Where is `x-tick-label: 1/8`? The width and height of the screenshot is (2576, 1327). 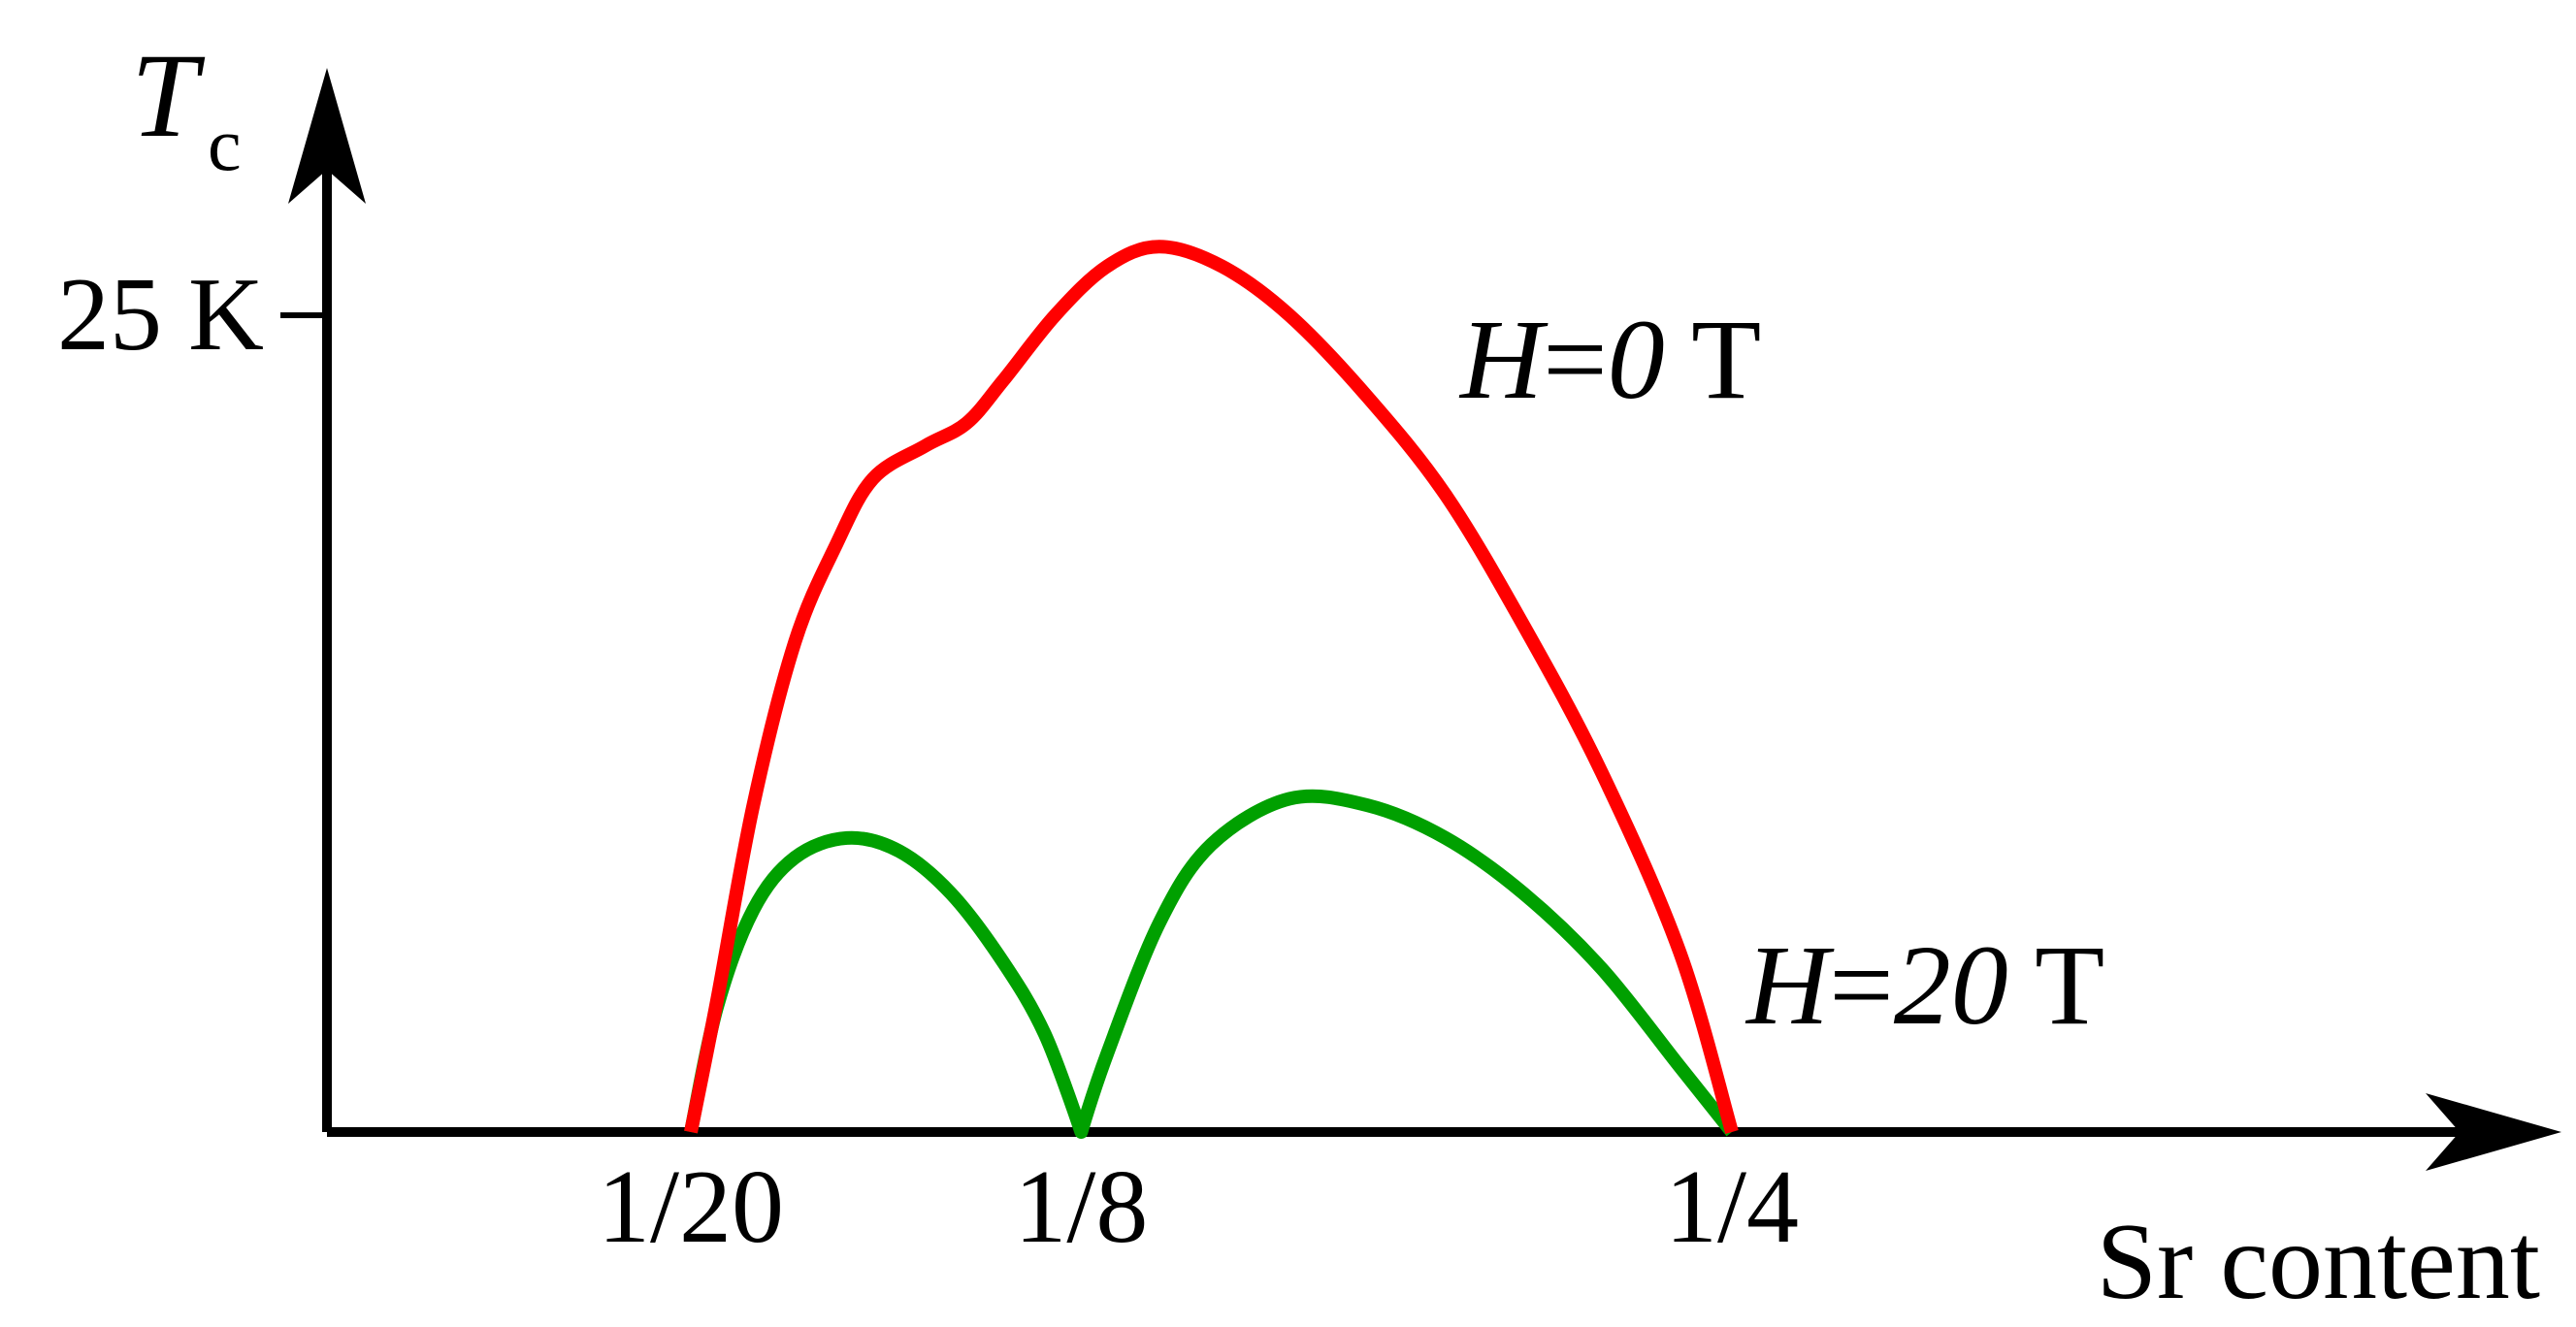 x-tick-label: 1/8 is located at coordinates (1081, 1207).